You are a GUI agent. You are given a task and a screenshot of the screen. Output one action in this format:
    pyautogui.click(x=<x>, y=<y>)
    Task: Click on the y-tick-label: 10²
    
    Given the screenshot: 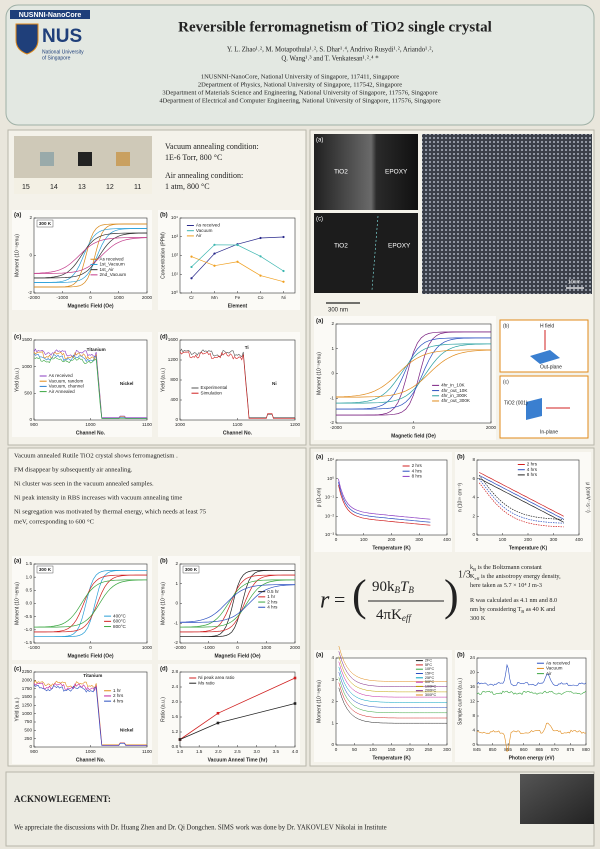 What is the action you would take?
    pyautogui.click(x=174, y=255)
    